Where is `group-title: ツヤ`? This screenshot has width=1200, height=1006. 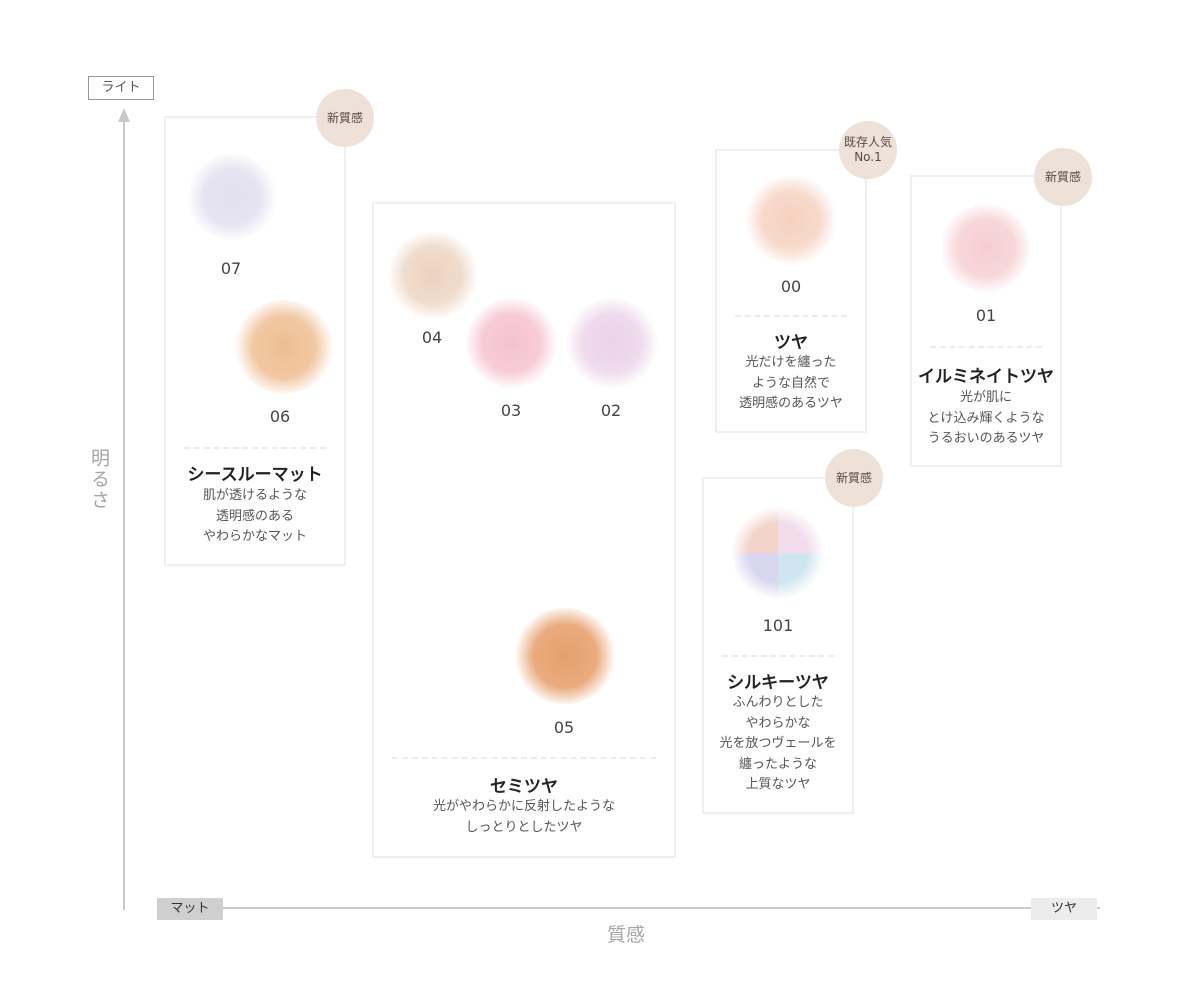 group-title: ツヤ is located at coordinates (791, 343).